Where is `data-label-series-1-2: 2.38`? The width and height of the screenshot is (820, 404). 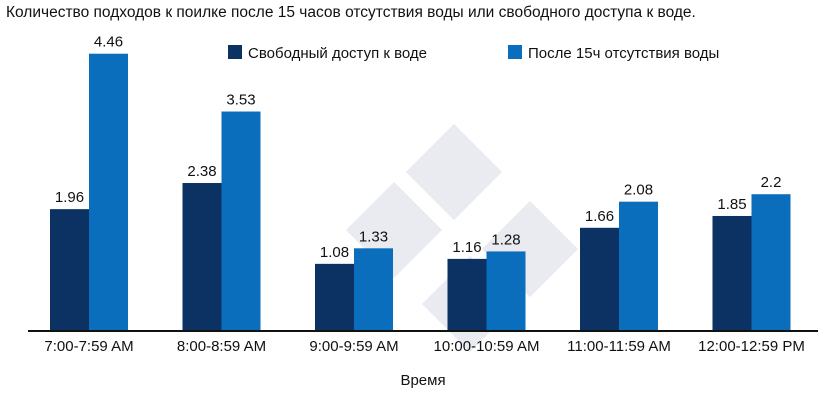 data-label-series-1-2: 2.38 is located at coordinates (201, 171).